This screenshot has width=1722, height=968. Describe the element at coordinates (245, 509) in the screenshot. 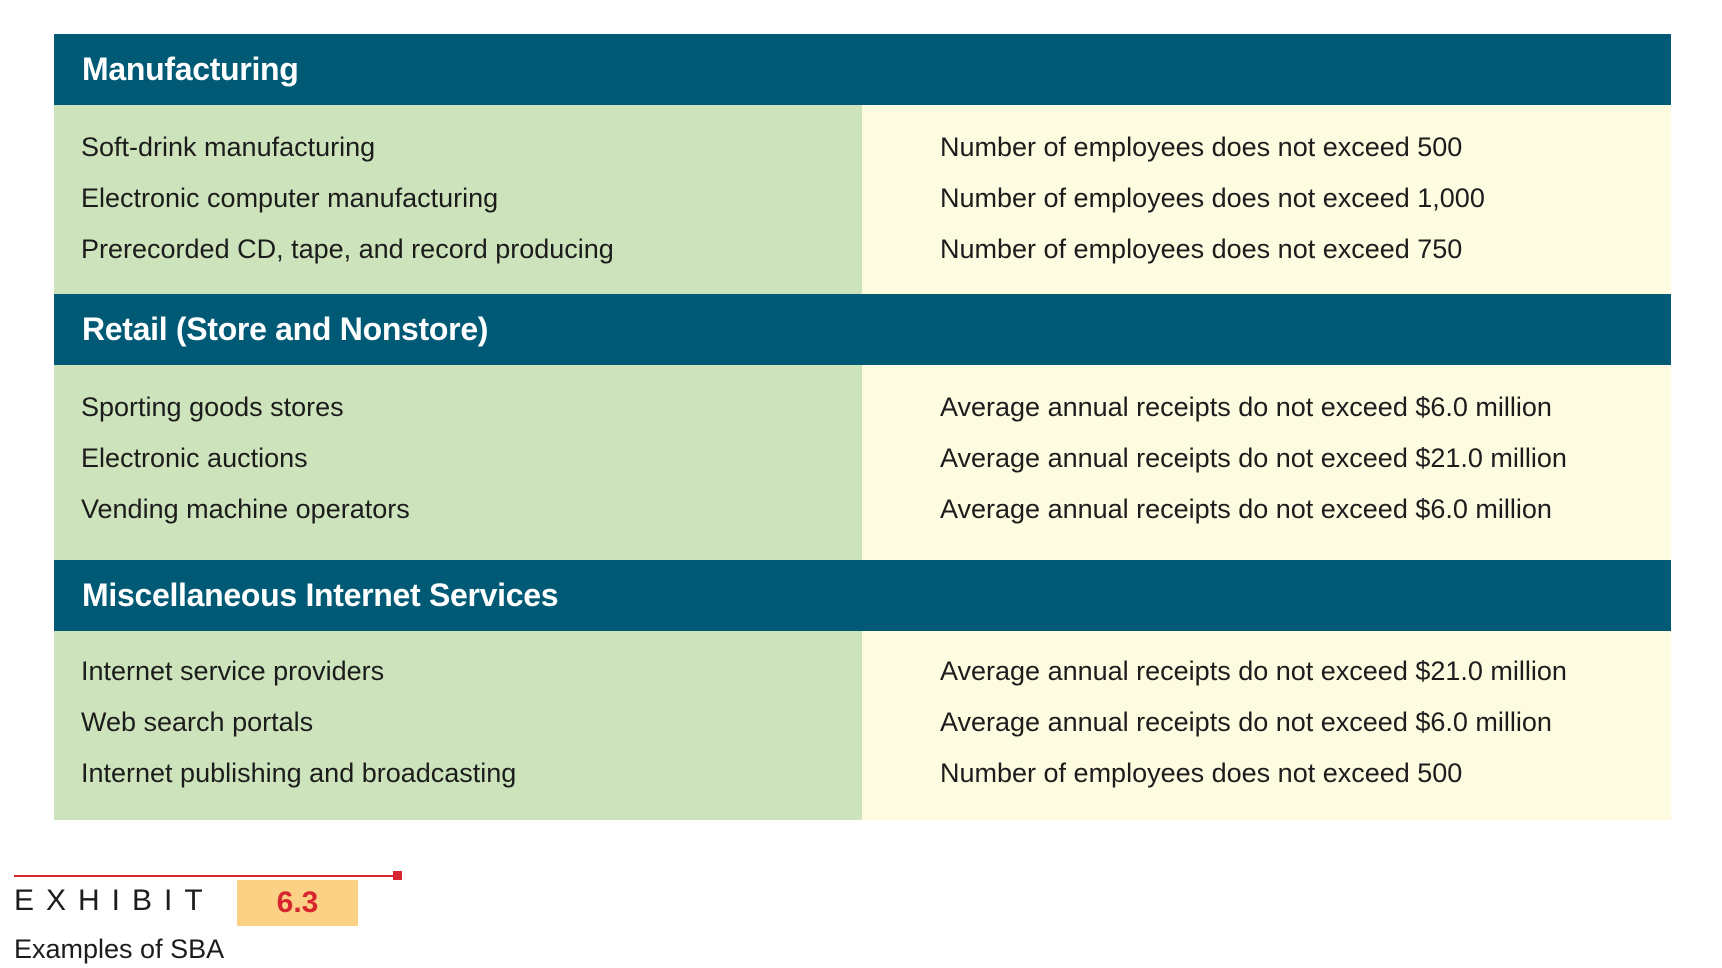

I see `industry-cell: Vending machine operators` at that location.